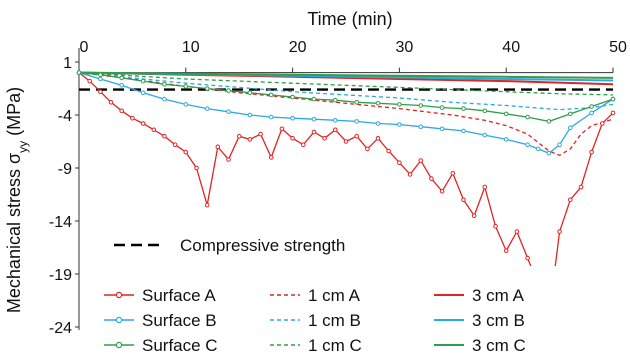 This screenshot has height=359, width=630. What do you see at coordinates (60, 222) in the screenshot?
I see `y-tick-label: -14` at bounding box center [60, 222].